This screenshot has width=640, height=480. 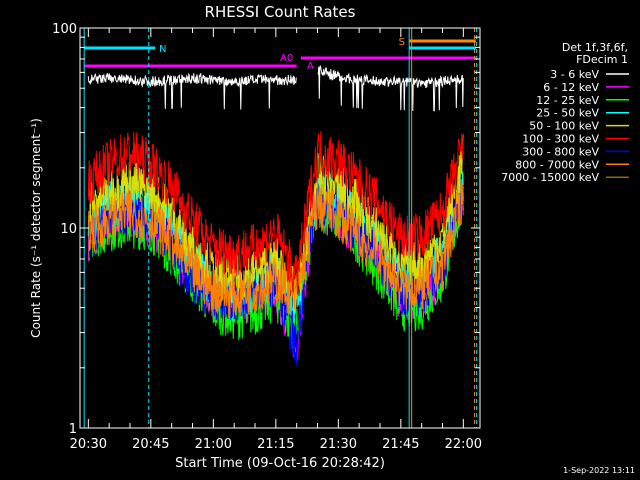 What do you see at coordinates (595, 47) in the screenshot?
I see `legend-header-line: Det 1f,3f,6f,` at bounding box center [595, 47].